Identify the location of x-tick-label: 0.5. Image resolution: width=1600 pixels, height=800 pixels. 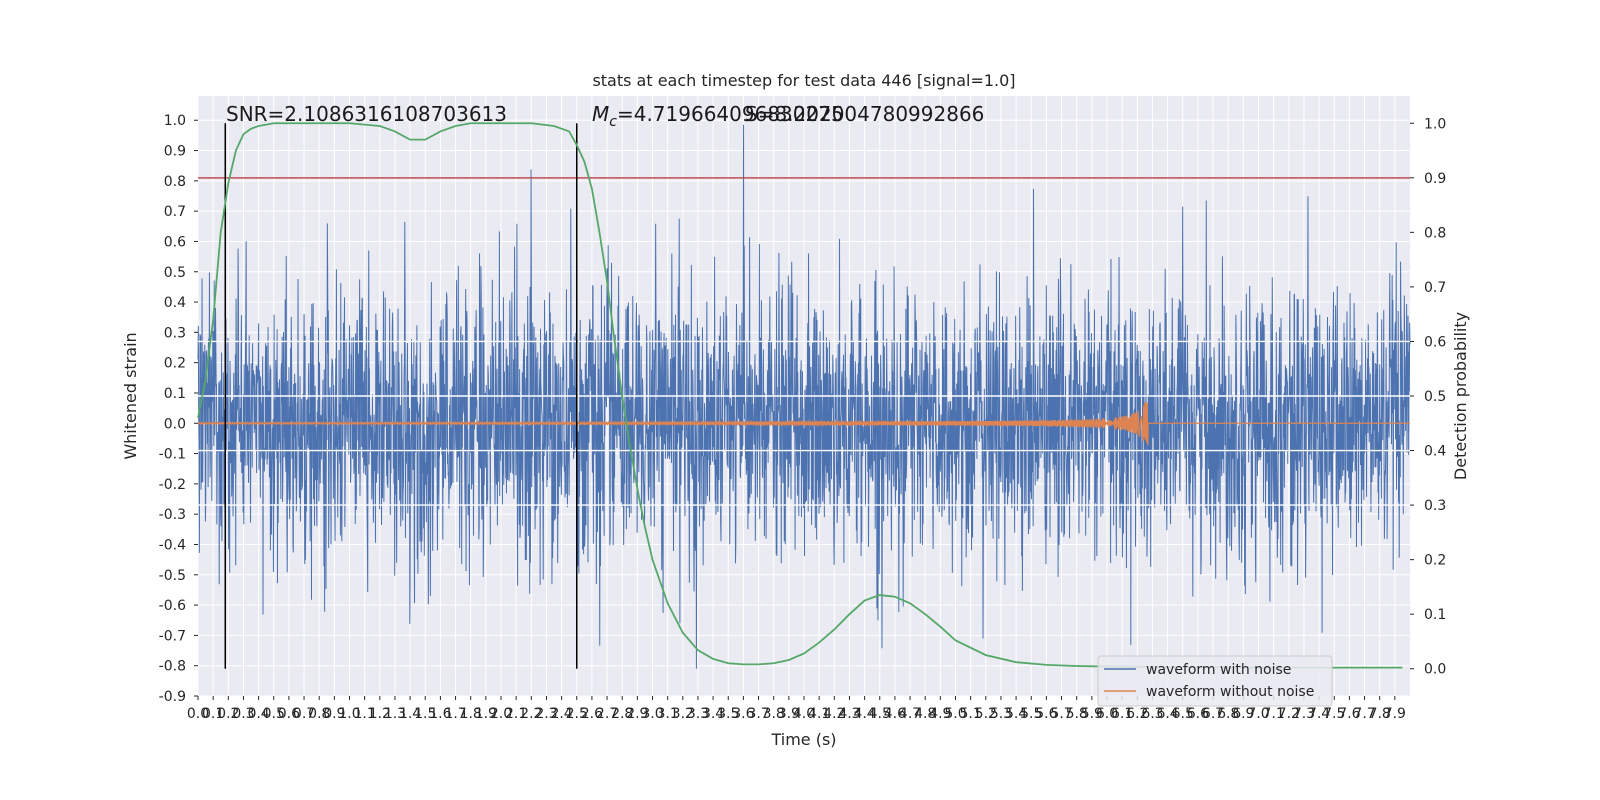
(274, 714).